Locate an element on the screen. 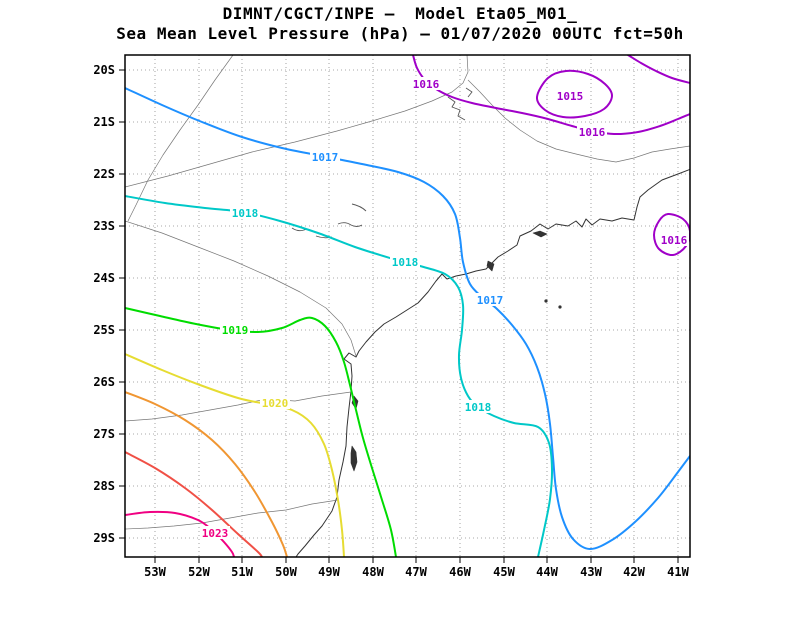 The image size is (800, 618). boundary-pr-sc is located at coordinates (238, 406).